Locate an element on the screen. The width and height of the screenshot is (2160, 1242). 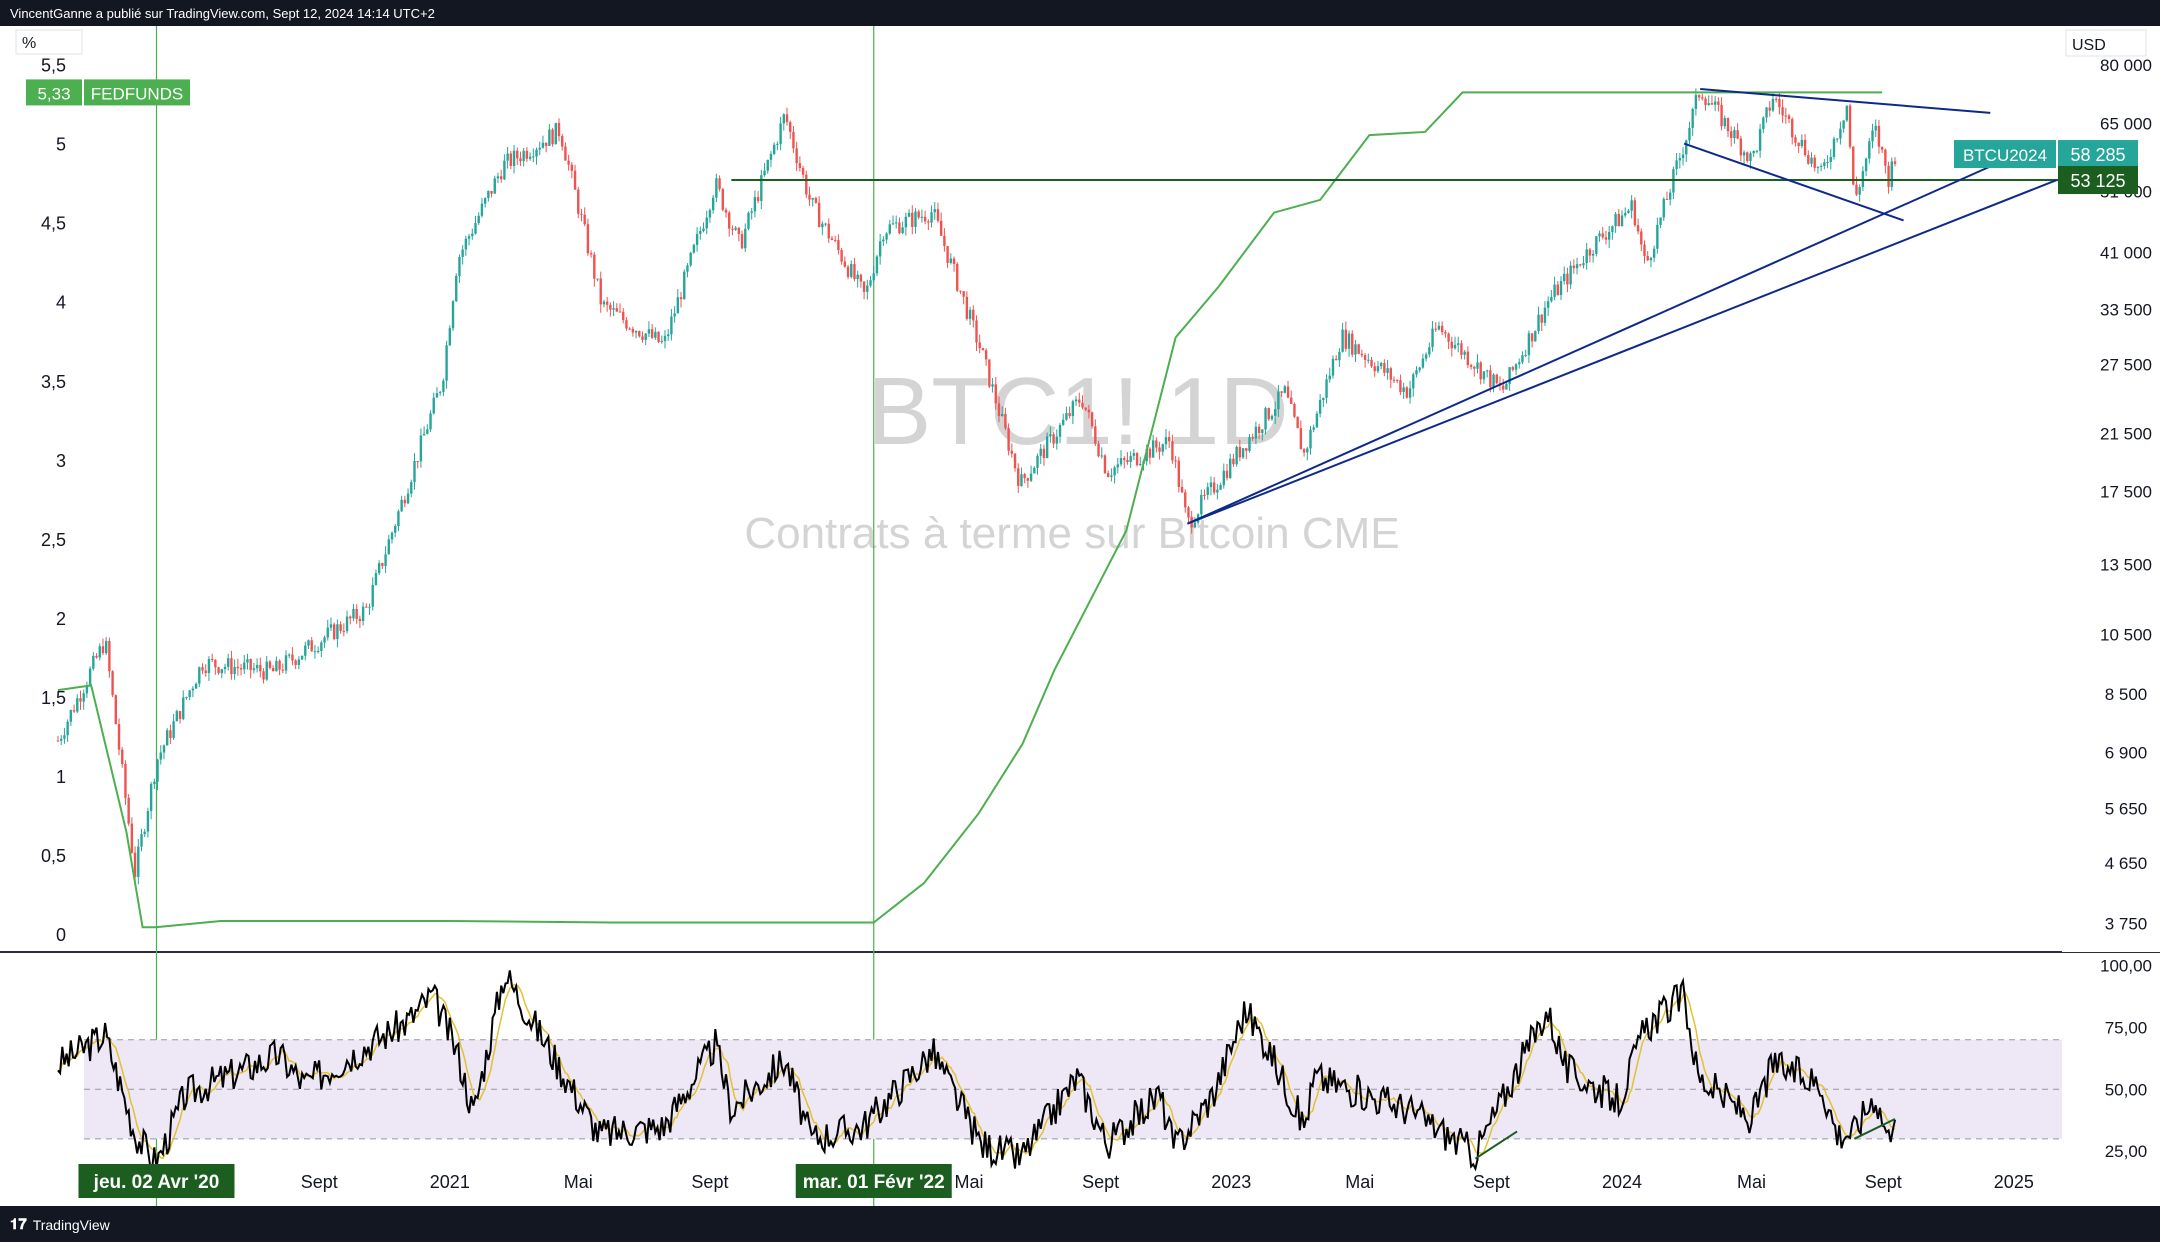
level-price-badge is located at coordinates (2098, 180).